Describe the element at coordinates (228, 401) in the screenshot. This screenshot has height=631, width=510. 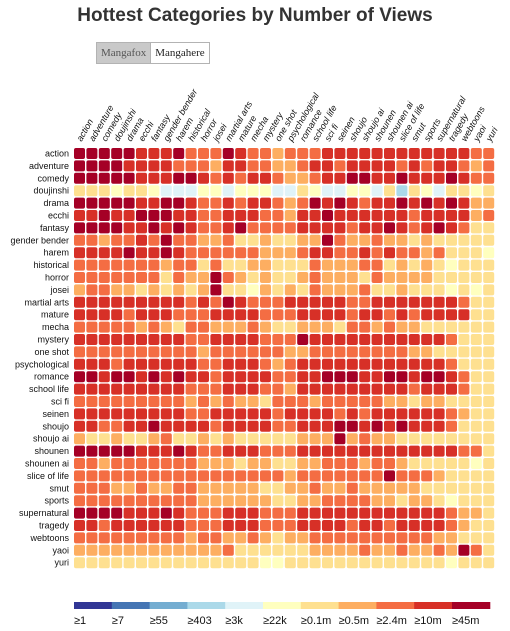
I see `heatmap-cell: sci fi / martial arts: ≥2.4m` at that location.